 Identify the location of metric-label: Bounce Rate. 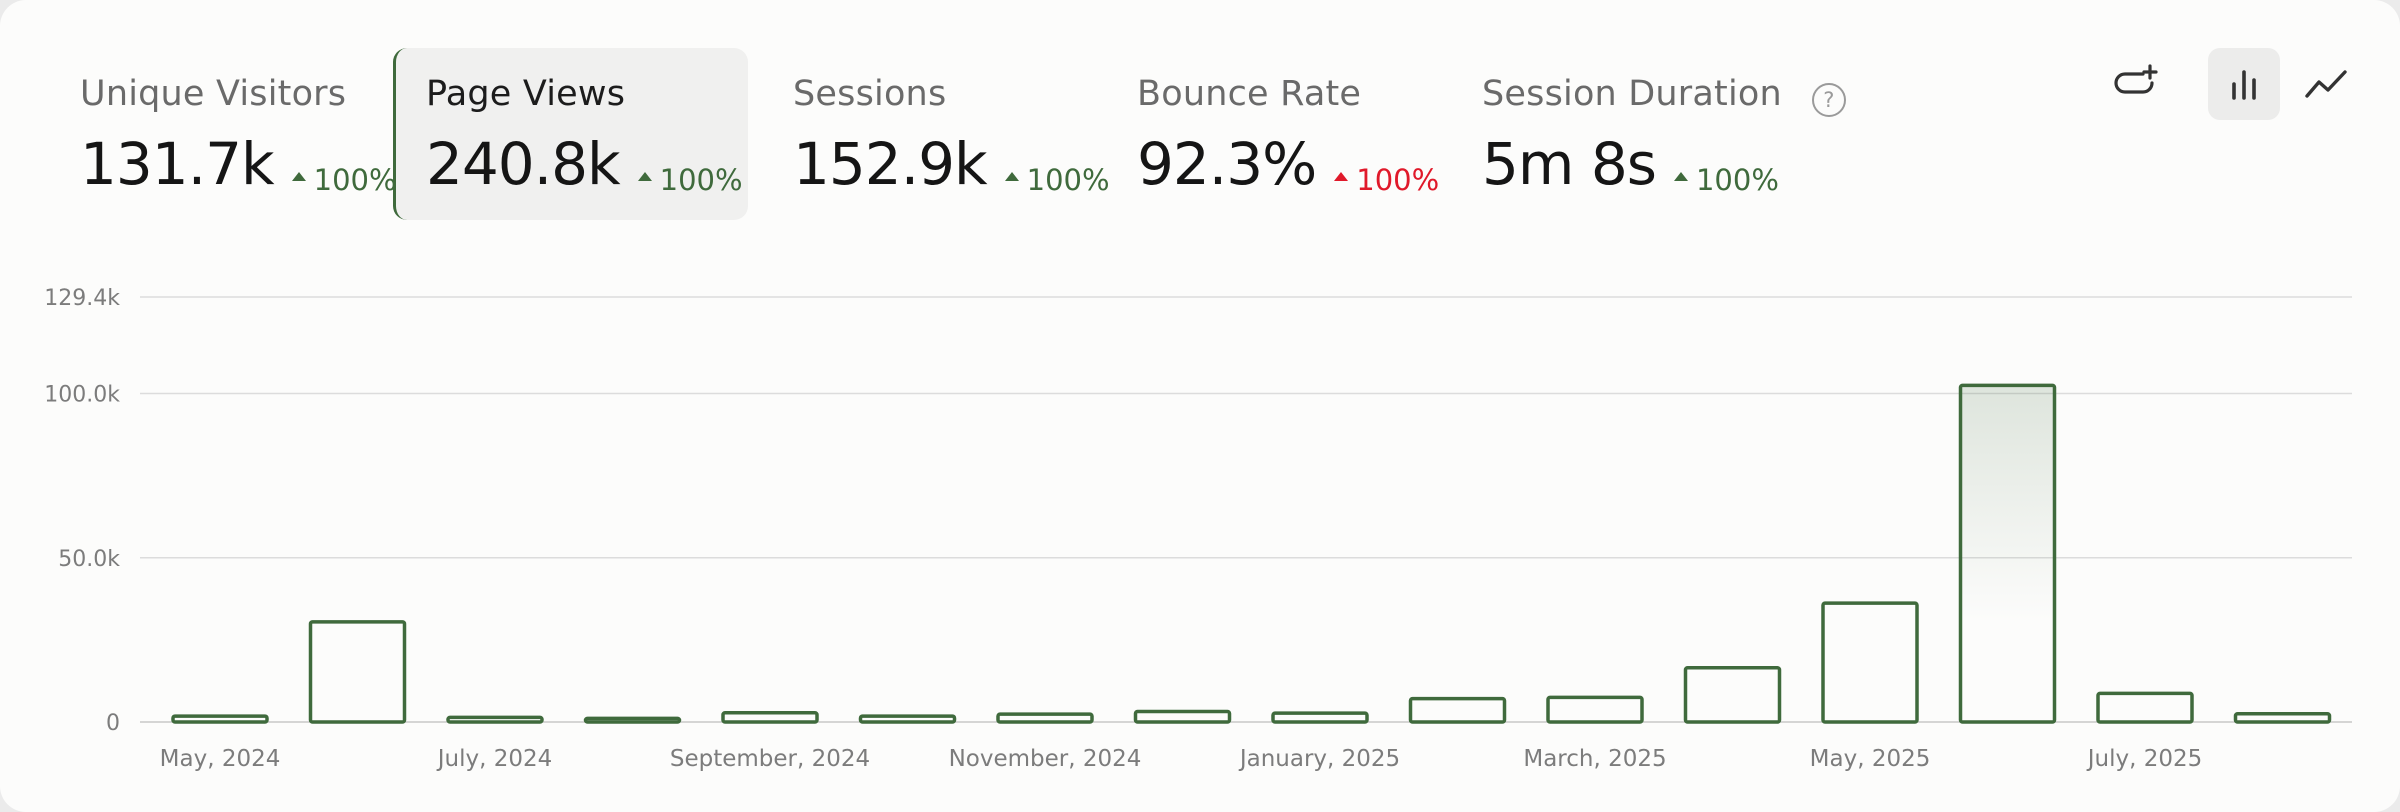
(1249, 94).